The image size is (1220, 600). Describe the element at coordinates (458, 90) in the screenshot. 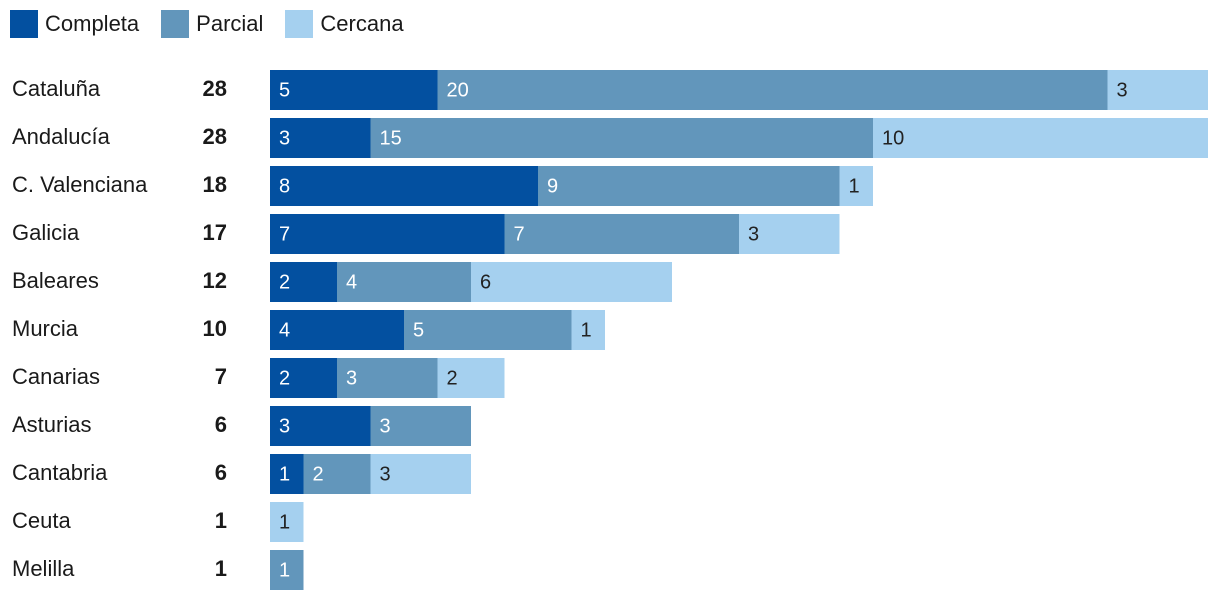

I see `bar-value-label: 20` at that location.